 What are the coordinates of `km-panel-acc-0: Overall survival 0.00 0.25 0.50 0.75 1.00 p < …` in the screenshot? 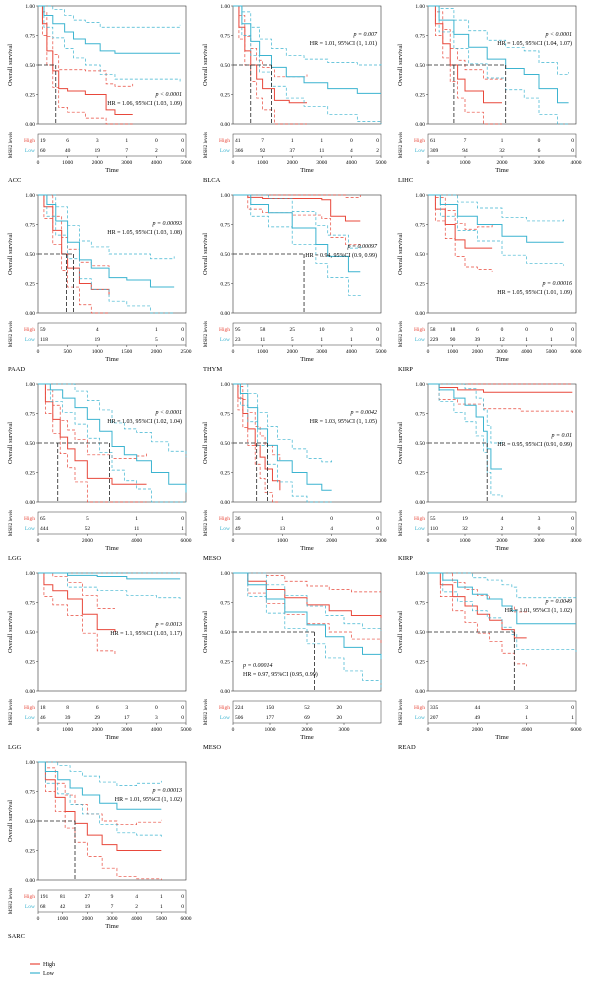 It's located at (99, 94).